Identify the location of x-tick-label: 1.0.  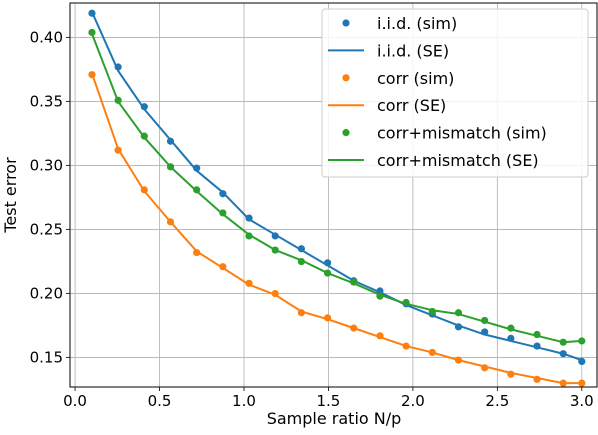
(244, 401).